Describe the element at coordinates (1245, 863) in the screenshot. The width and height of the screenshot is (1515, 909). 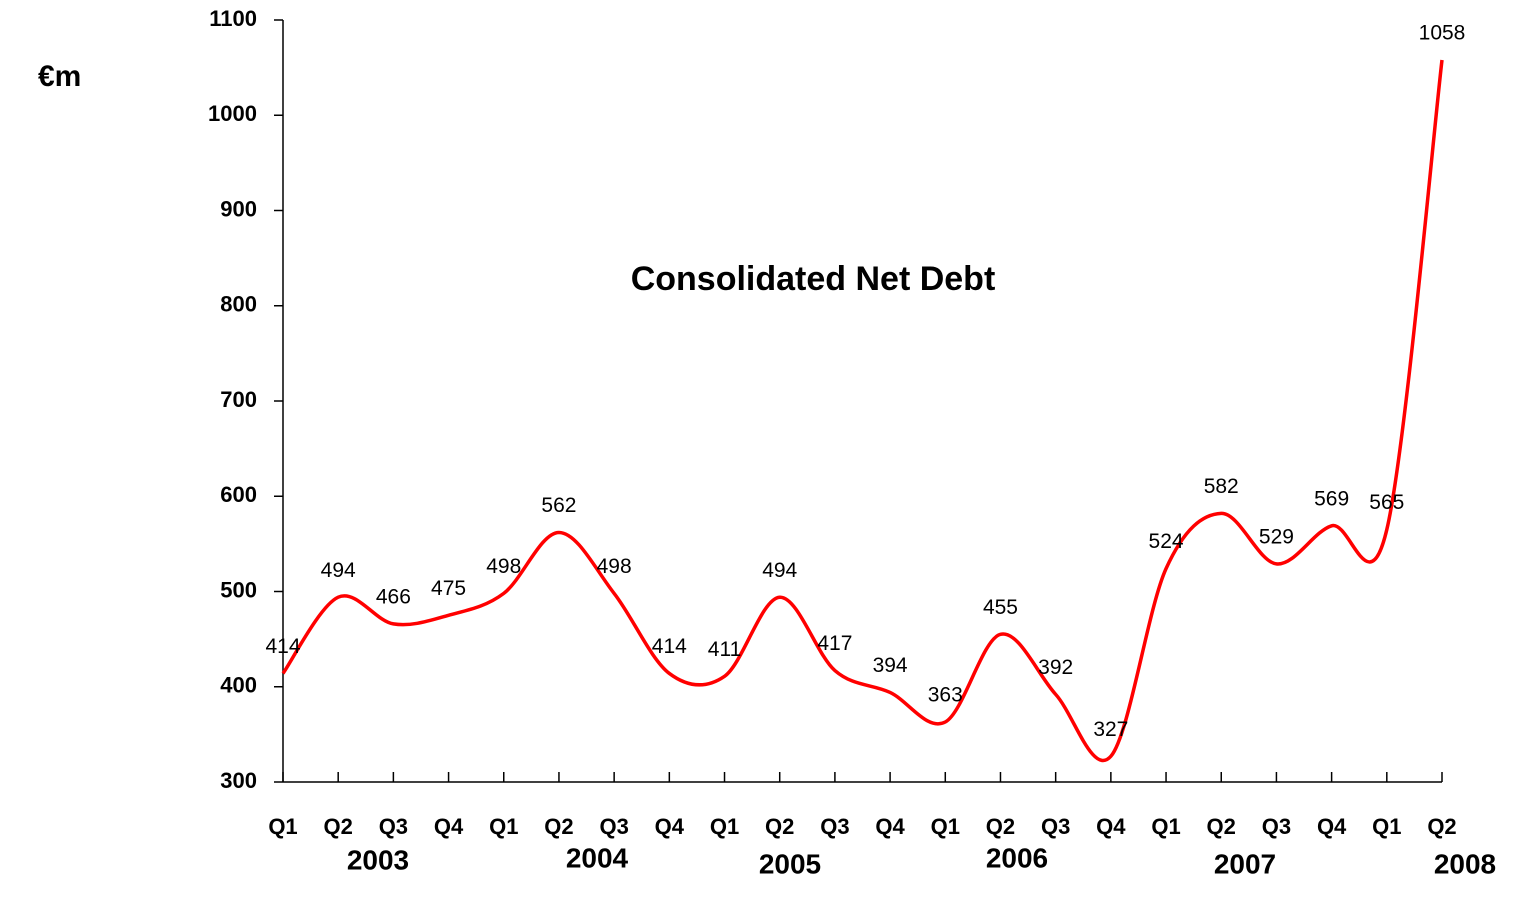
I see `year-label: 2007` at that location.